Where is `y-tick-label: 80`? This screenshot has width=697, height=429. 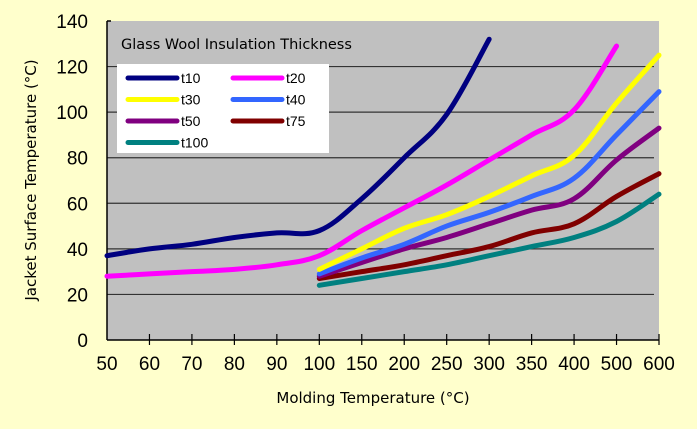 y-tick-label: 80 is located at coordinates (77, 159).